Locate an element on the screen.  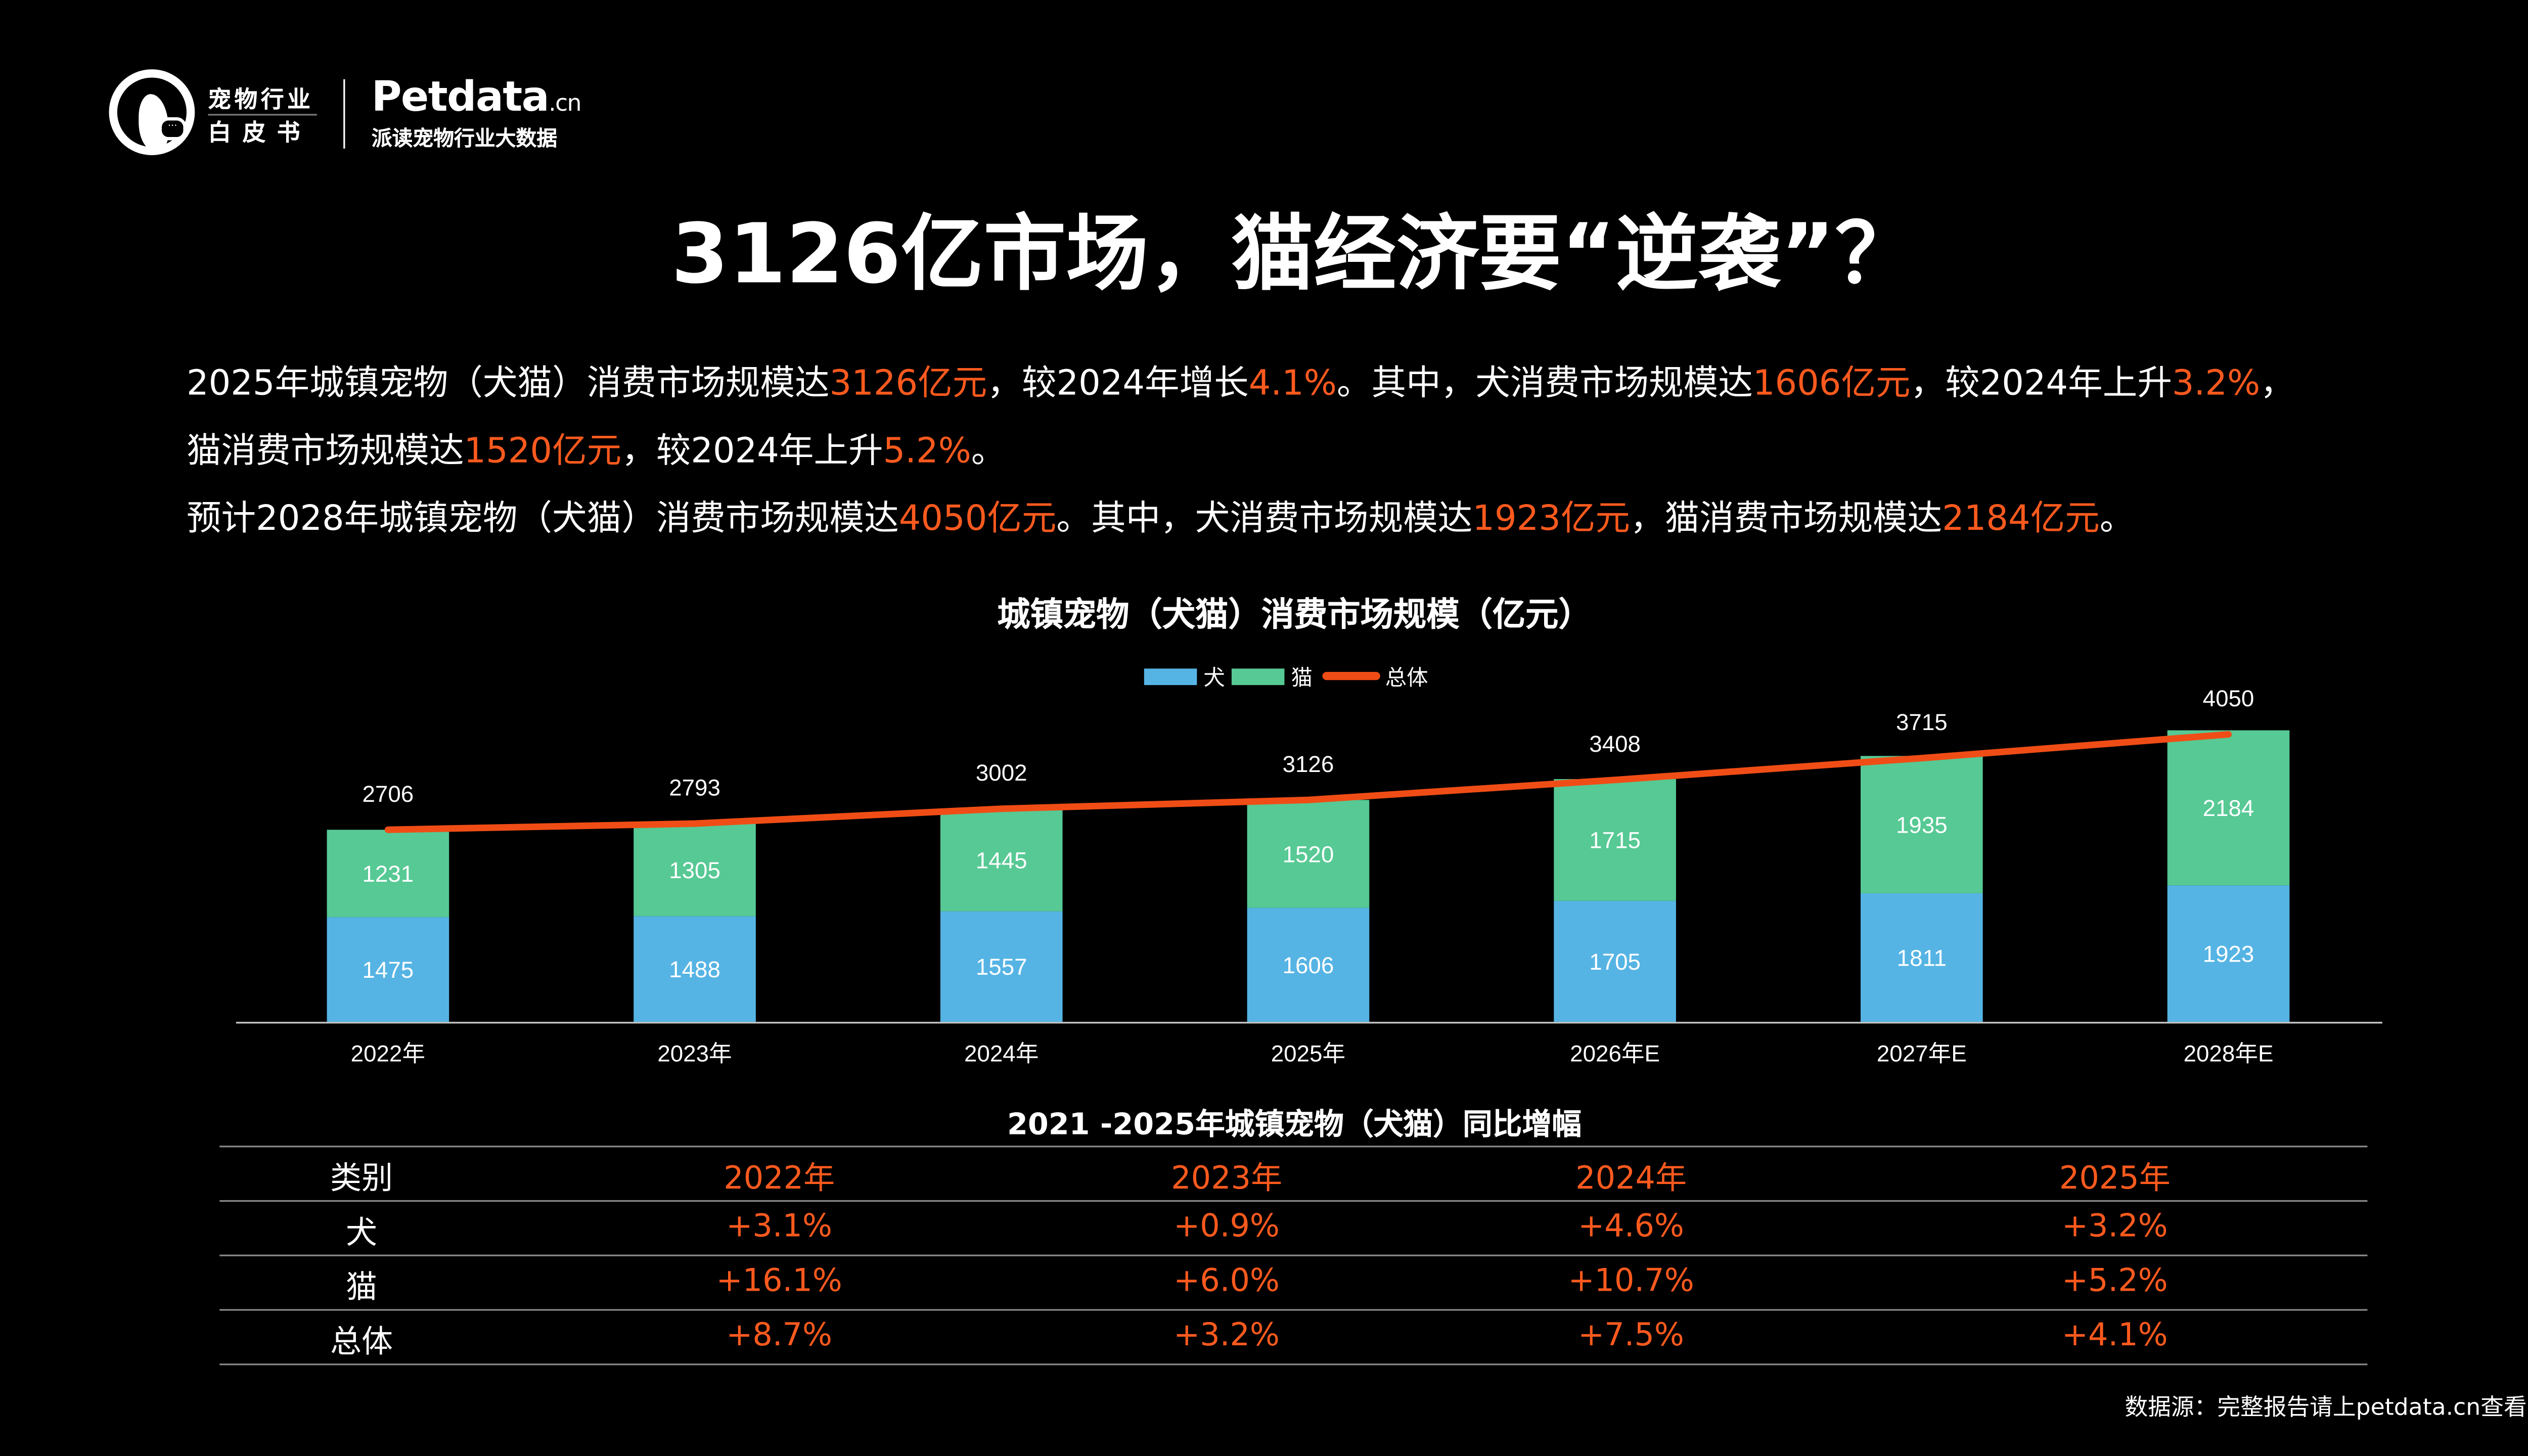
table-title: 2021 -2025年城镇宠物（犬猫）同比增幅 is located at coordinates (1295, 1125).